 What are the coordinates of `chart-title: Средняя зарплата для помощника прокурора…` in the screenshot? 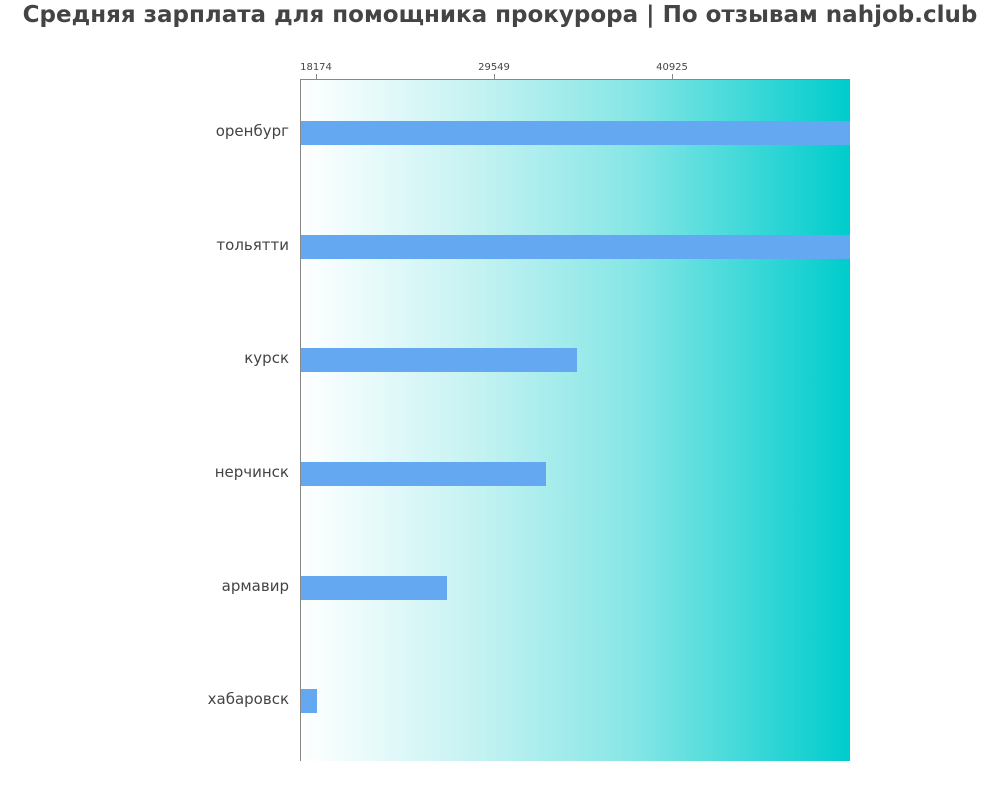 It's located at (500, 15).